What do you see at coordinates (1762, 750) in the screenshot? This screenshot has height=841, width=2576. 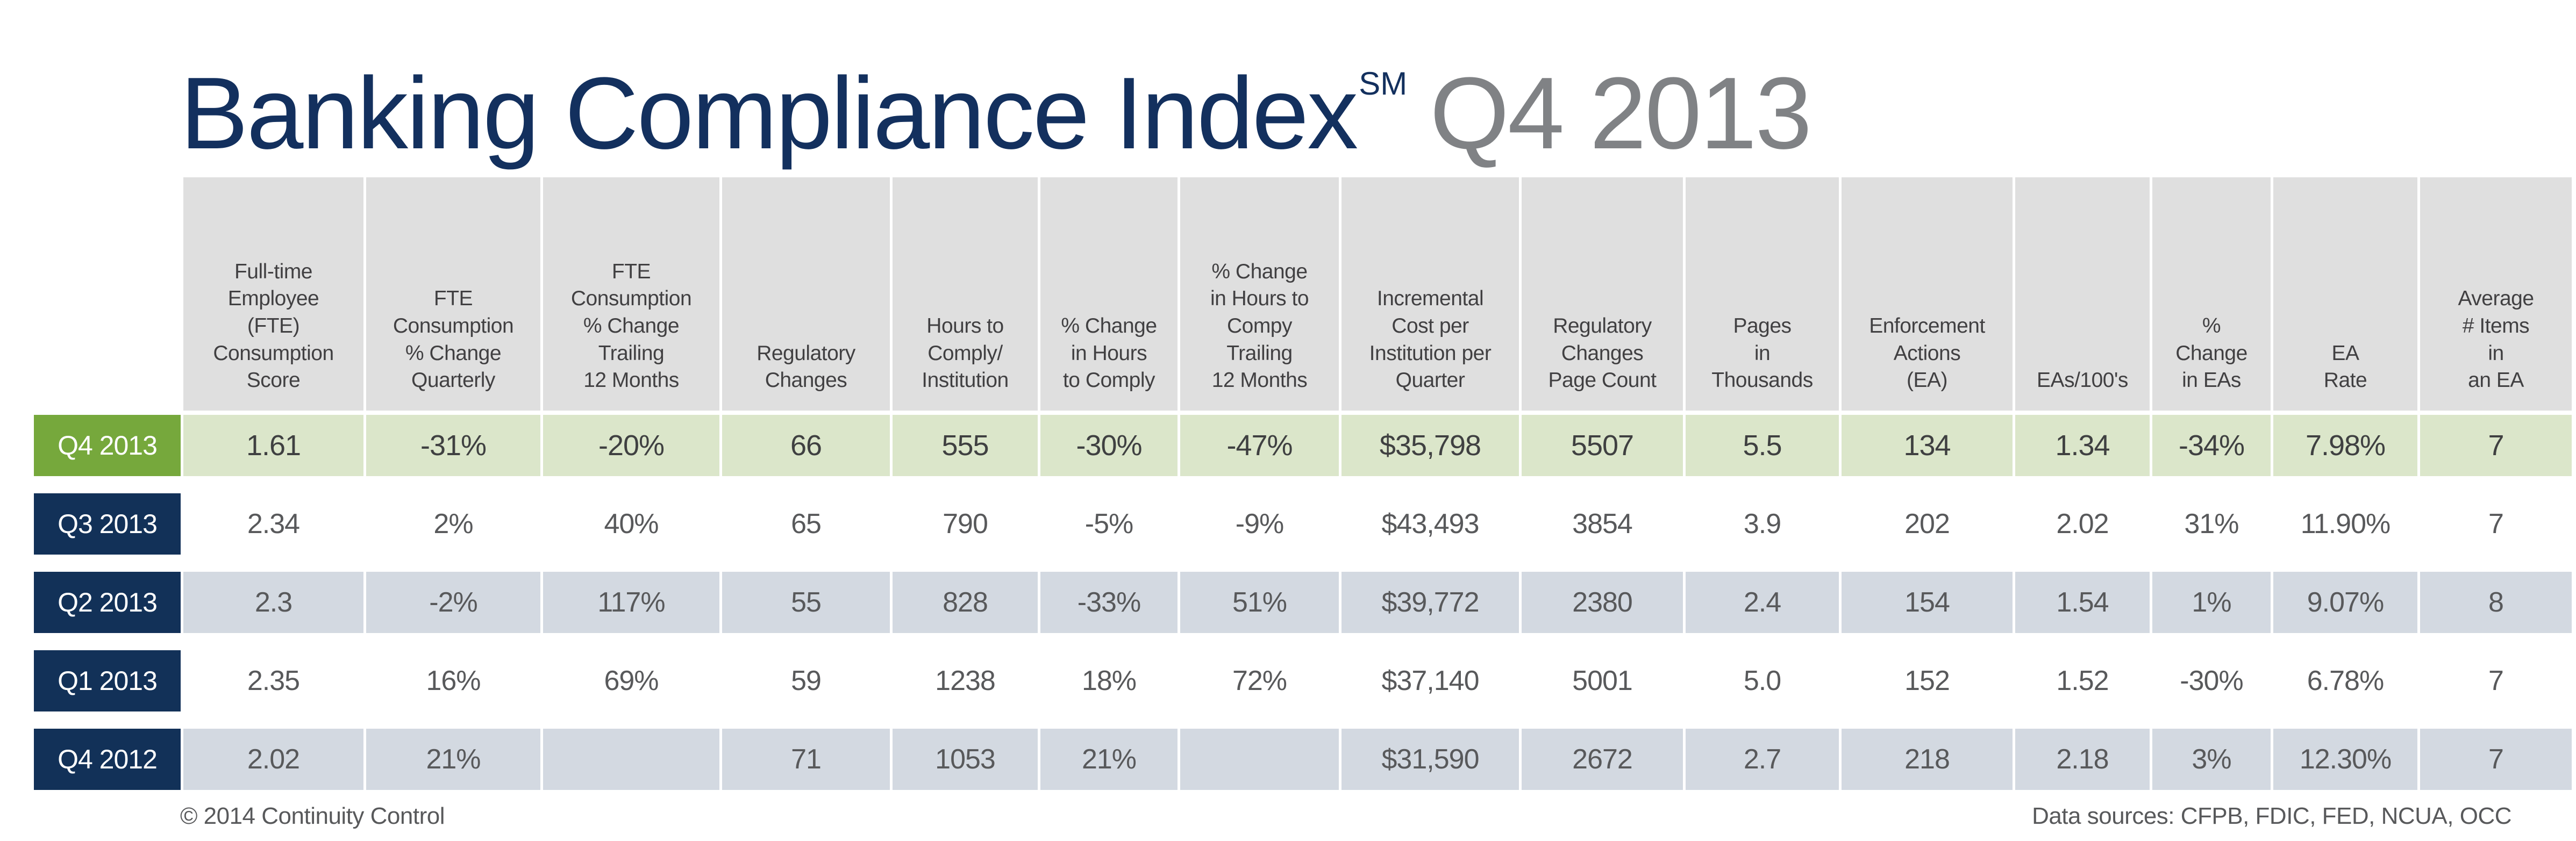 I see `table-cell: 2.7` at bounding box center [1762, 750].